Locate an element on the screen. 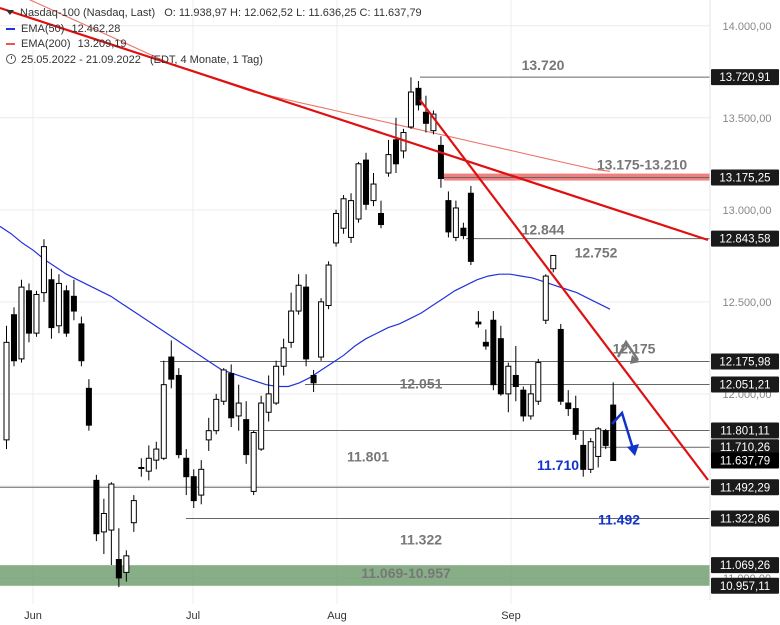  legend-ema200-row: EMA(200) 13.209,19 is located at coordinates (214, 45).